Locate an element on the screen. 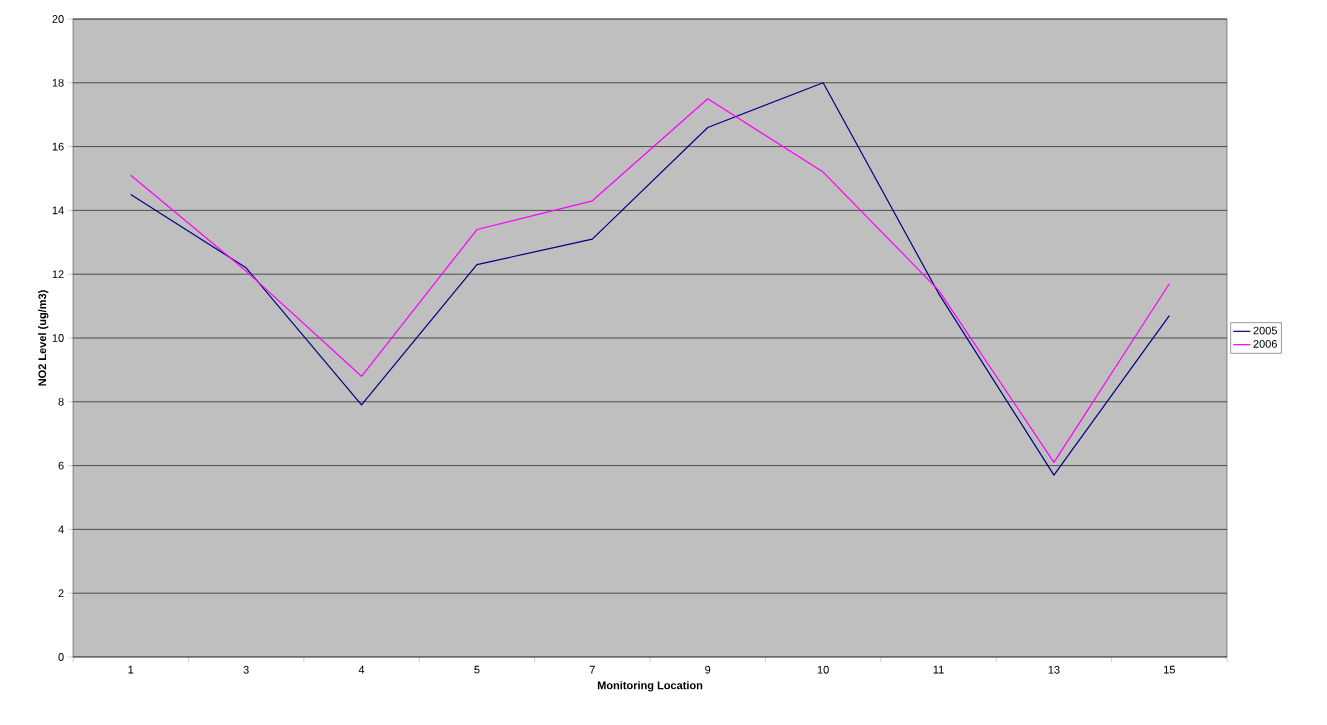 The image size is (1327, 725). y-tick-label: 20 is located at coordinates (58, 19).